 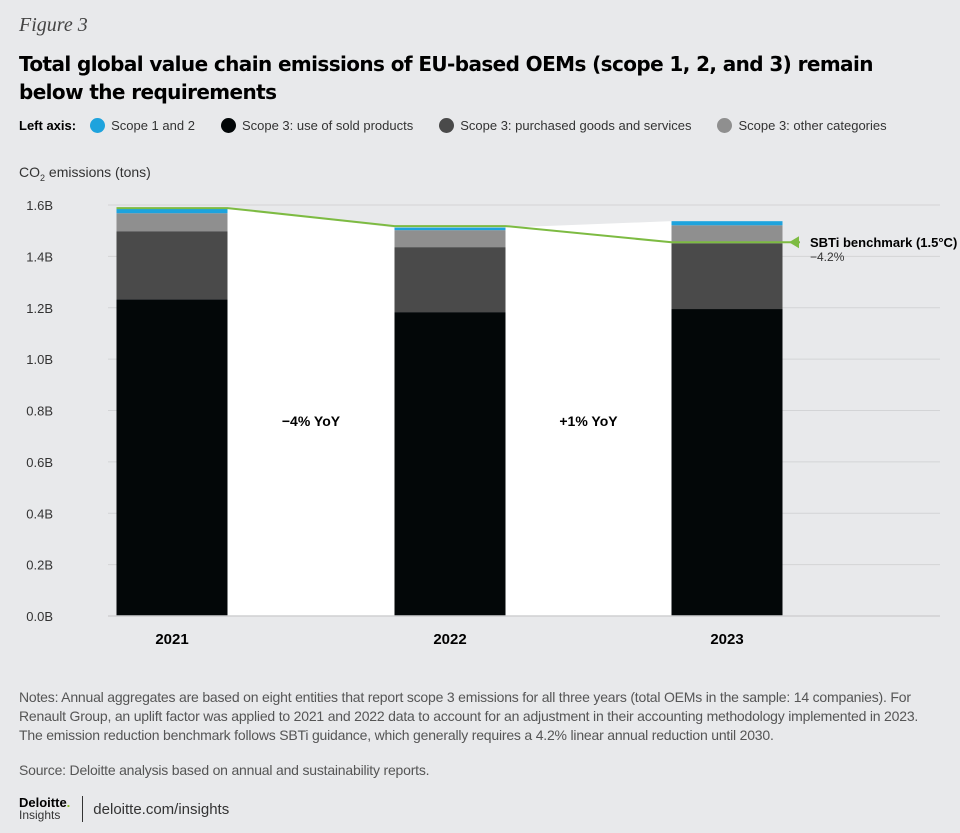 I want to click on legend-label: Scope 3: use of sold products, so click(x=327, y=125).